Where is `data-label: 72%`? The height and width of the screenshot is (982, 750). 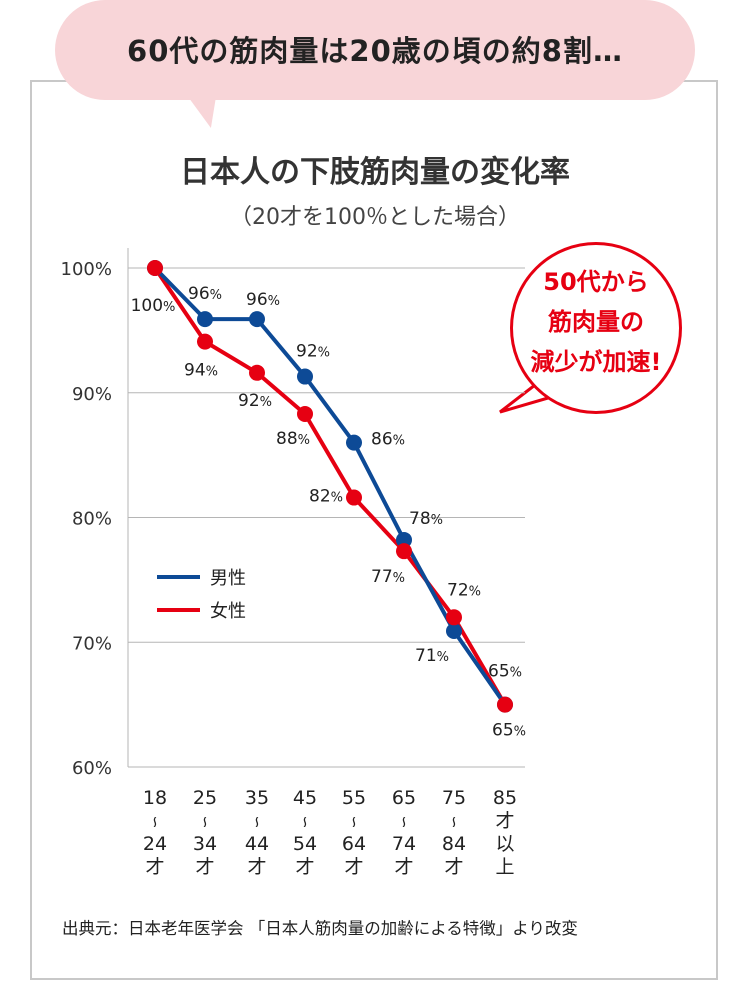
data-label: 72% is located at coordinates (464, 590).